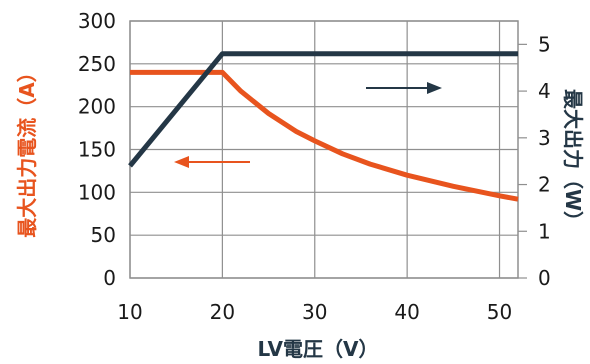 The image size is (590, 364). What do you see at coordinates (27, 149) in the screenshot?
I see `y-axis-title-left: 最大出力電流（A）` at bounding box center [27, 149].